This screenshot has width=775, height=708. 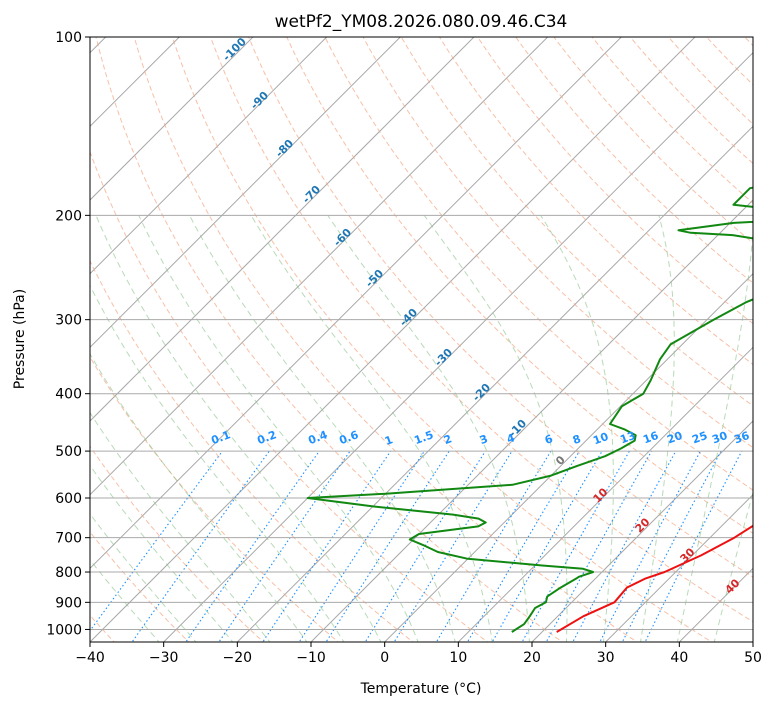 What do you see at coordinates (68, 452) in the screenshot?
I see `y-tick-label: 500` at bounding box center [68, 452].